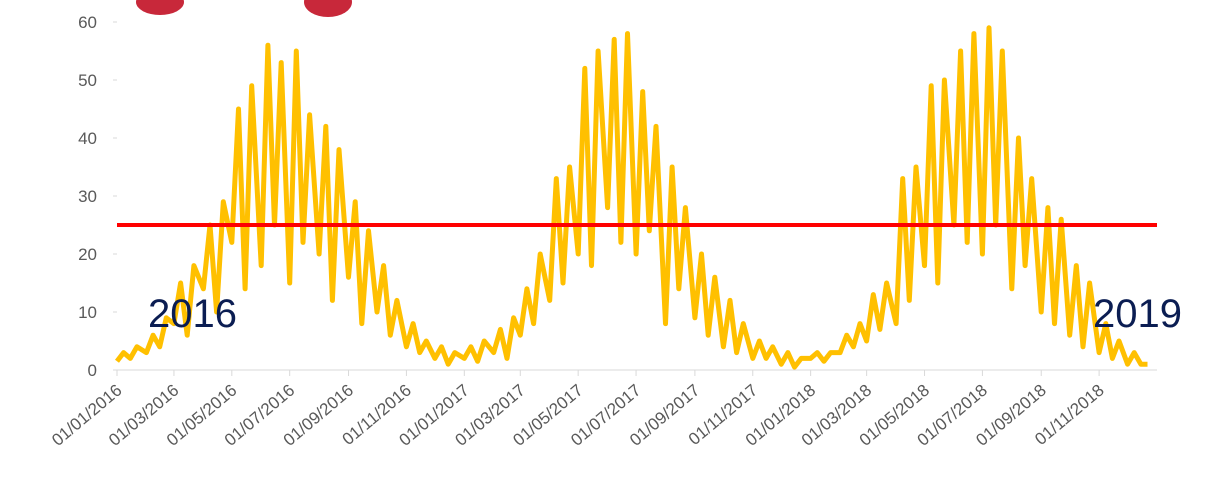 This screenshot has height=504, width=1217. I want to click on y-tick-label: 20, so click(87, 254).